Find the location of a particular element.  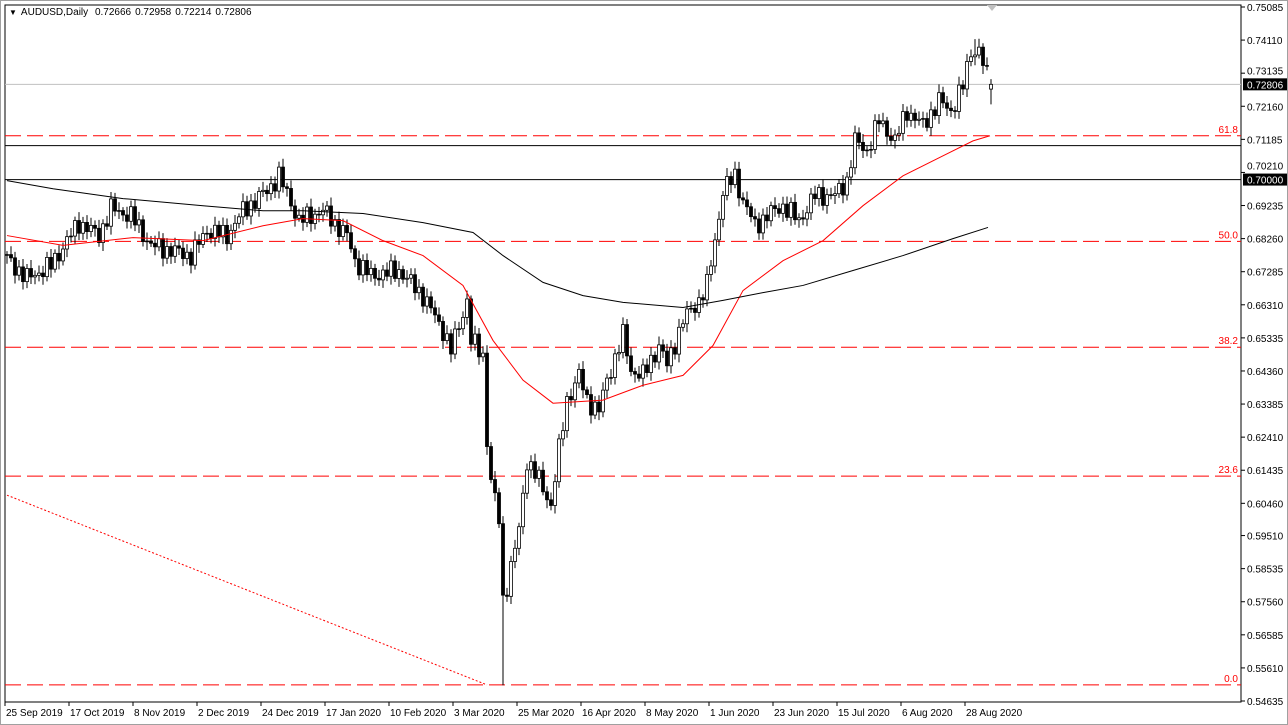

y-axis-tick-label: 0.55610 is located at coordinates (1265, 669).